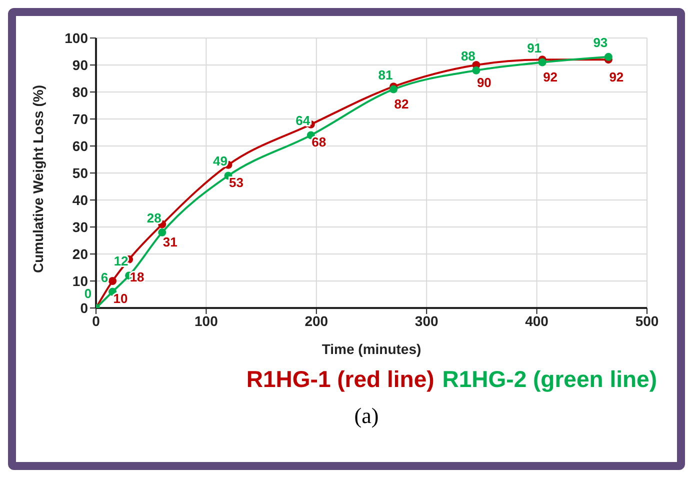  Describe the element at coordinates (80, 200) in the screenshot. I see `y-tick-label: 40` at that location.